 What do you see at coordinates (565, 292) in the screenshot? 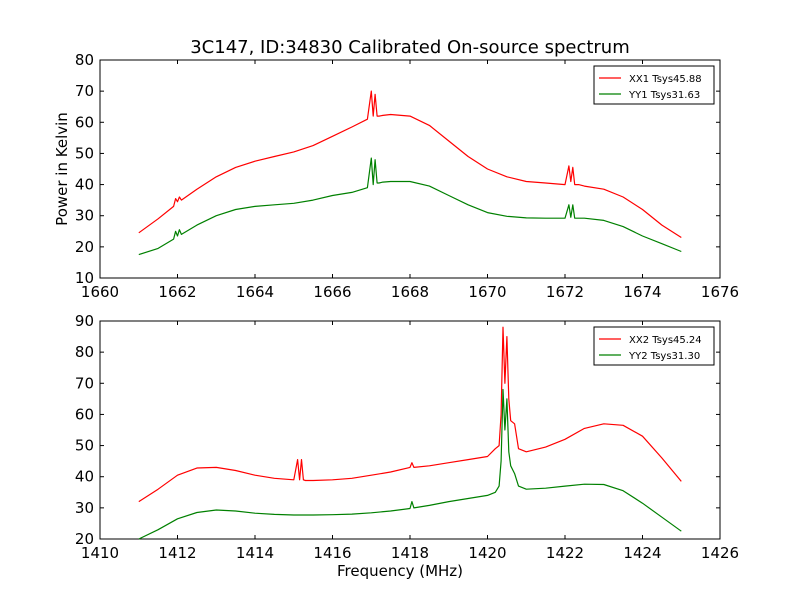
I see `x-tick-label: 1672` at bounding box center [565, 292].